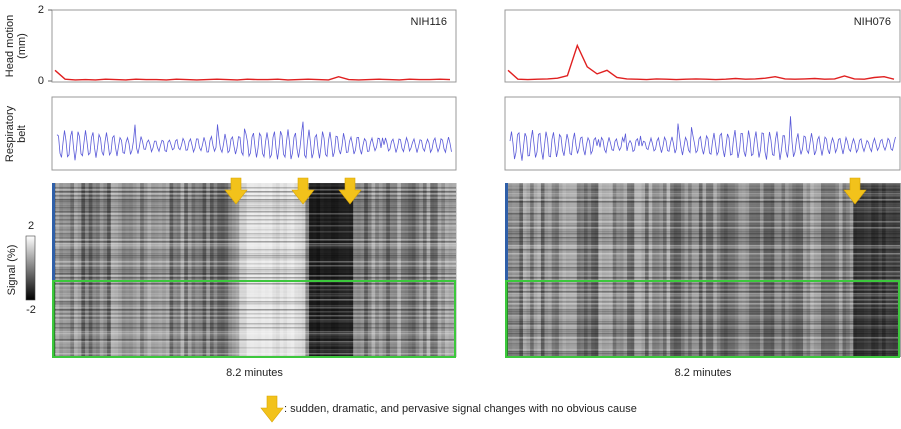 This screenshot has height=429, width=901. I want to click on colorbar-tick-label: 2, so click(31, 226).